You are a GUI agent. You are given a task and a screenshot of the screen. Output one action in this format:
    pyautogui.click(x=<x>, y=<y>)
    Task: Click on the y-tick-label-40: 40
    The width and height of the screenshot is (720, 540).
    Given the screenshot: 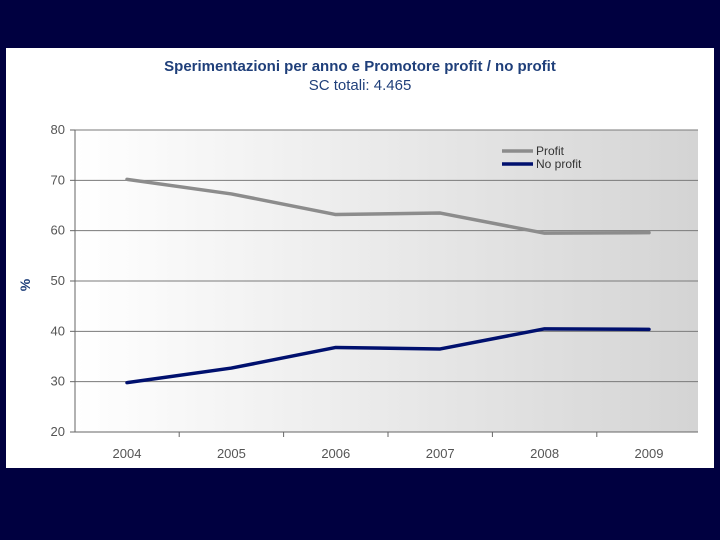 What is the action you would take?
    pyautogui.click(x=58, y=330)
    